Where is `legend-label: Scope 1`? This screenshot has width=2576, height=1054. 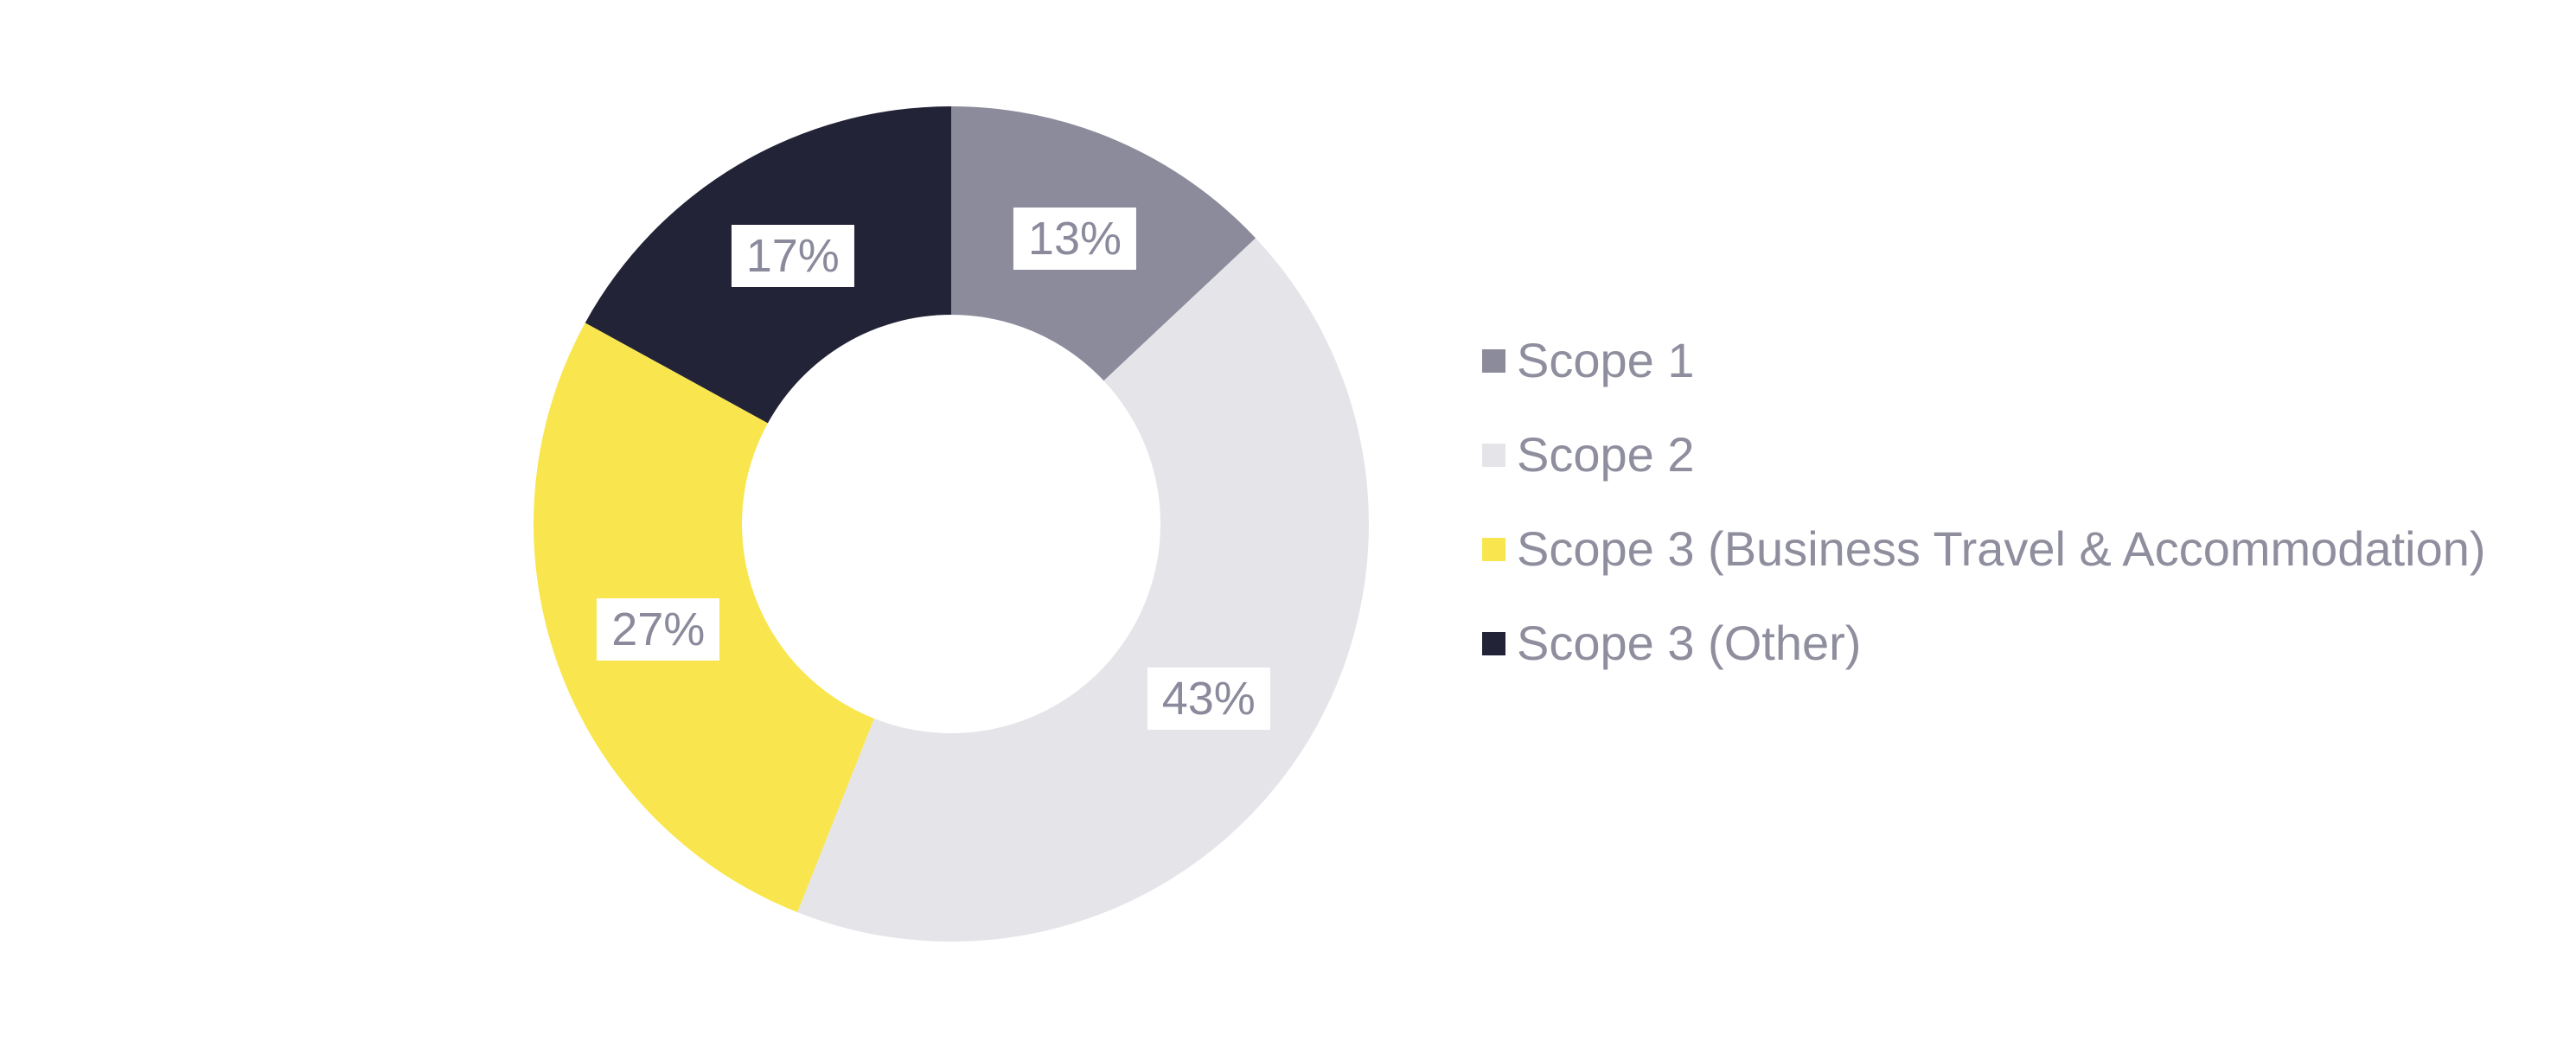 legend-label: Scope 1 is located at coordinates (1606, 360).